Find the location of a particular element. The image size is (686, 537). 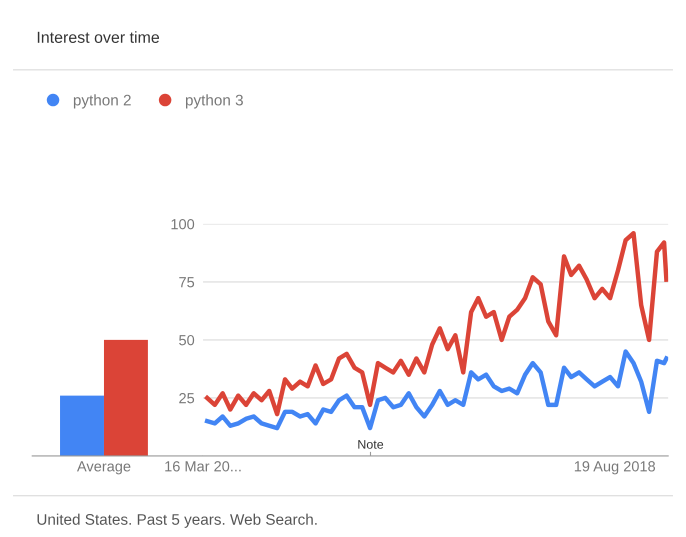

y-tick-label: 75 is located at coordinates (186, 282).